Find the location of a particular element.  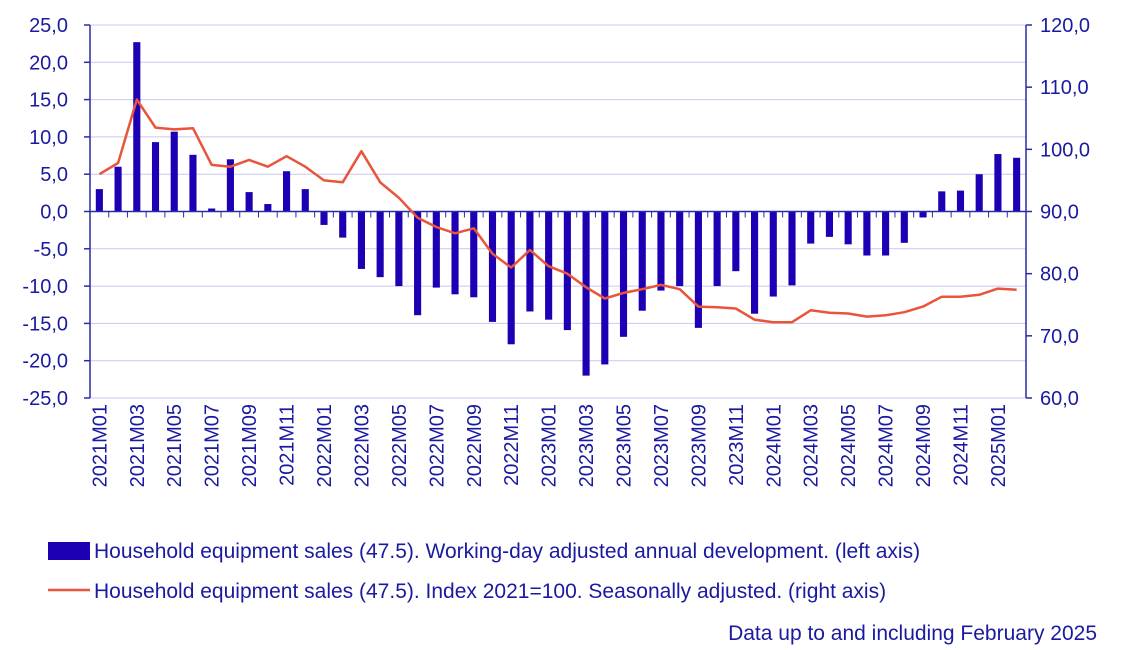

left-axis-tick-label: 0,0 is located at coordinates (54, 213).